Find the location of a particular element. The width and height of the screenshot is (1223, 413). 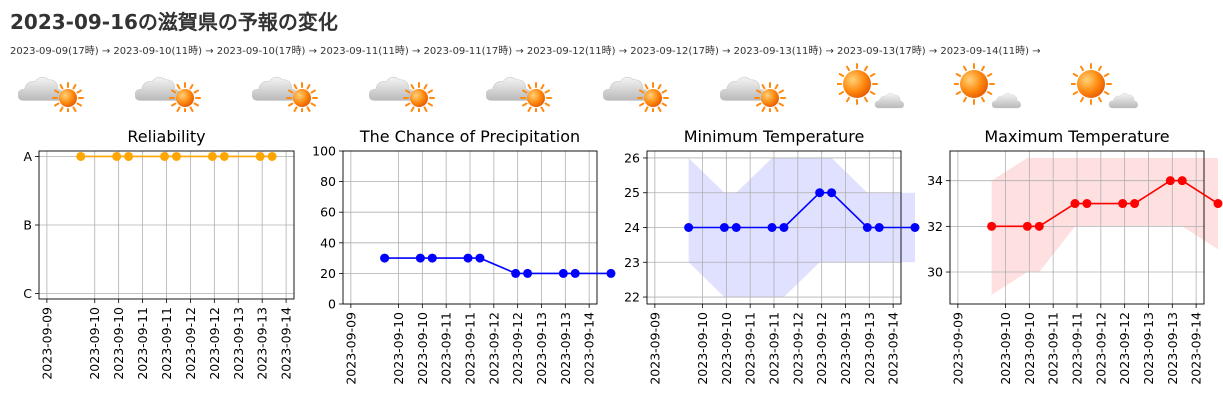

y-tick-label: 60 is located at coordinates (328, 212).